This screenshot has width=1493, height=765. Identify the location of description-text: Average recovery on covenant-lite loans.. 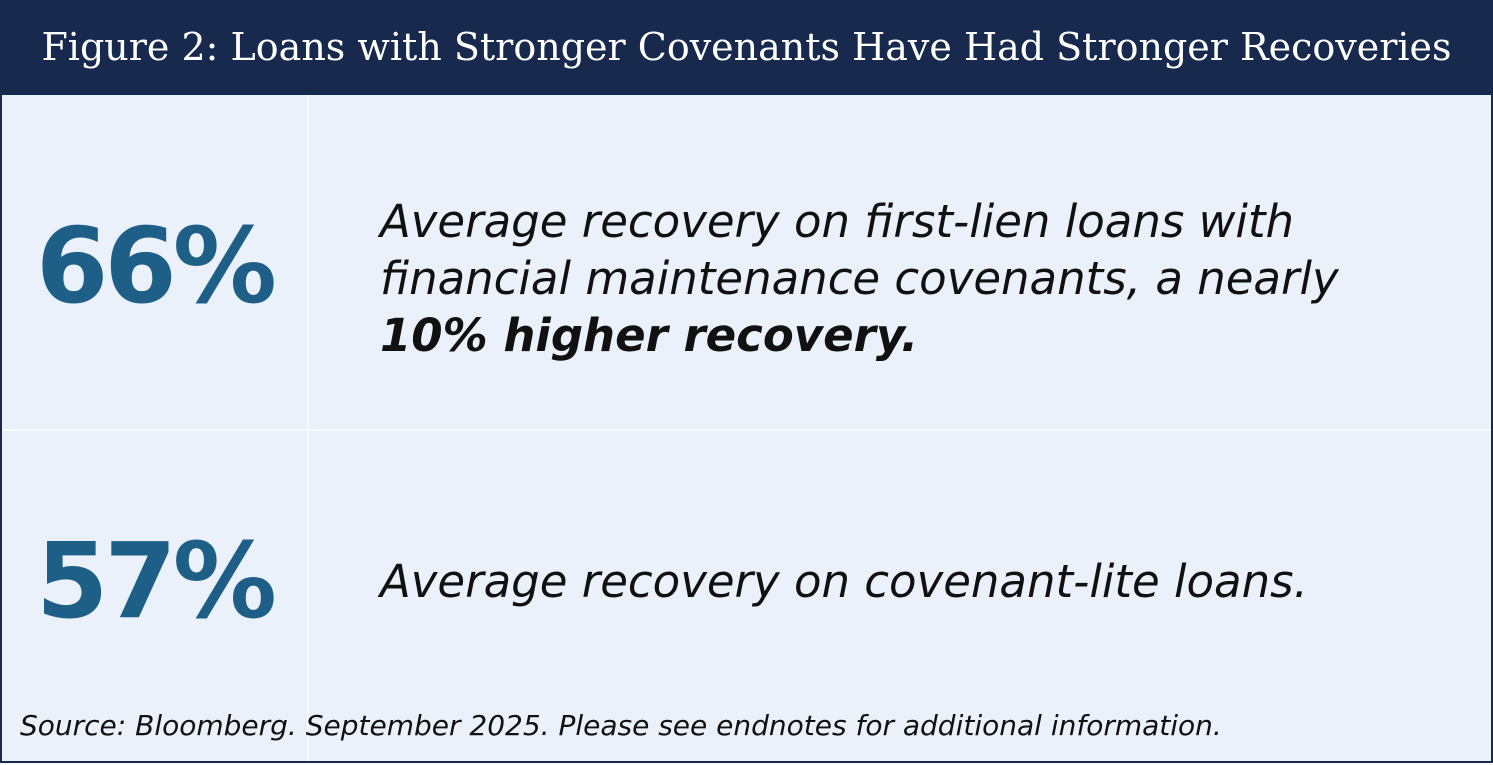
(844, 581).